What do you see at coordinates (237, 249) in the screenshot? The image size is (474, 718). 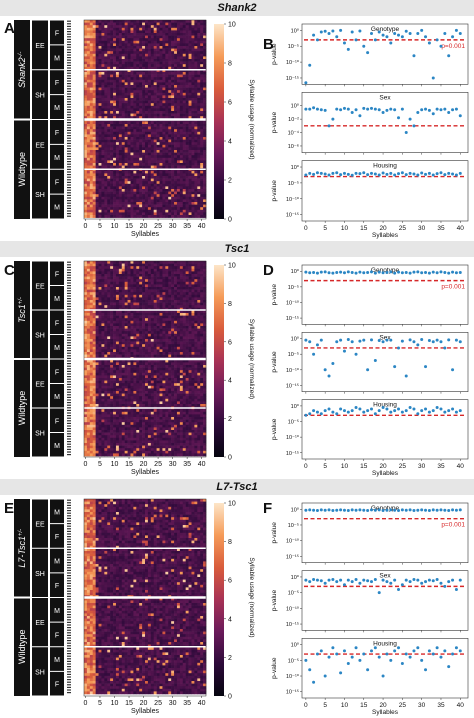 I see `gene-title: Tsc1` at bounding box center [237, 249].